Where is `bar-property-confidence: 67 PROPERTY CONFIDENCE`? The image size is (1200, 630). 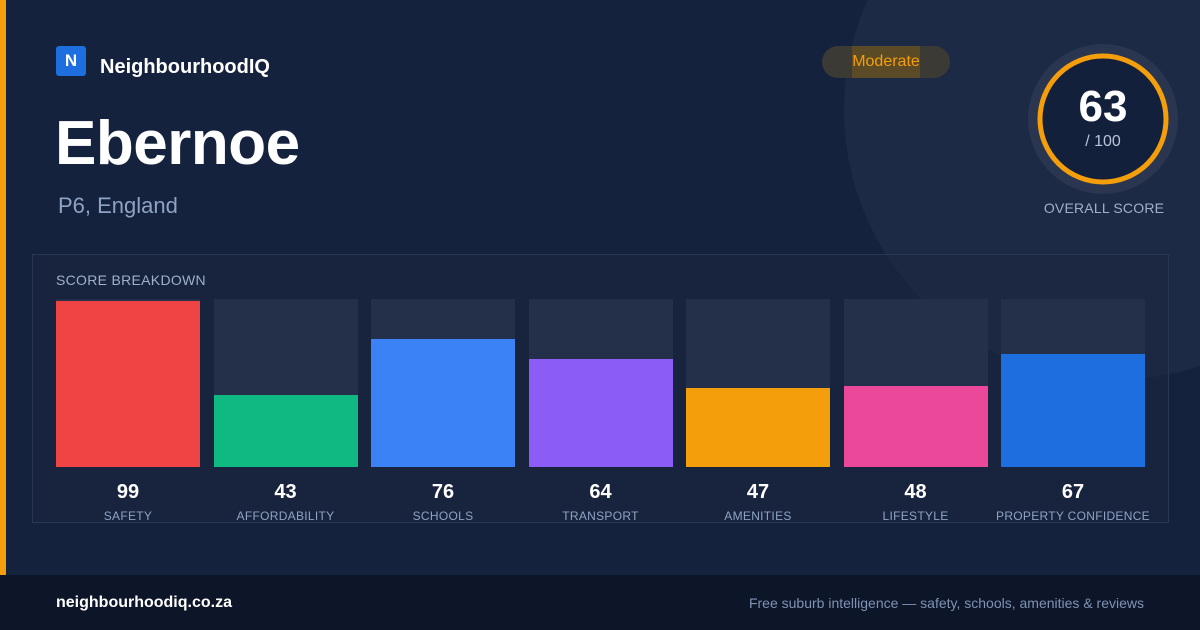
bar-property-confidence: 67 PROPERTY CONFIDENCE is located at coordinates (1073, 411).